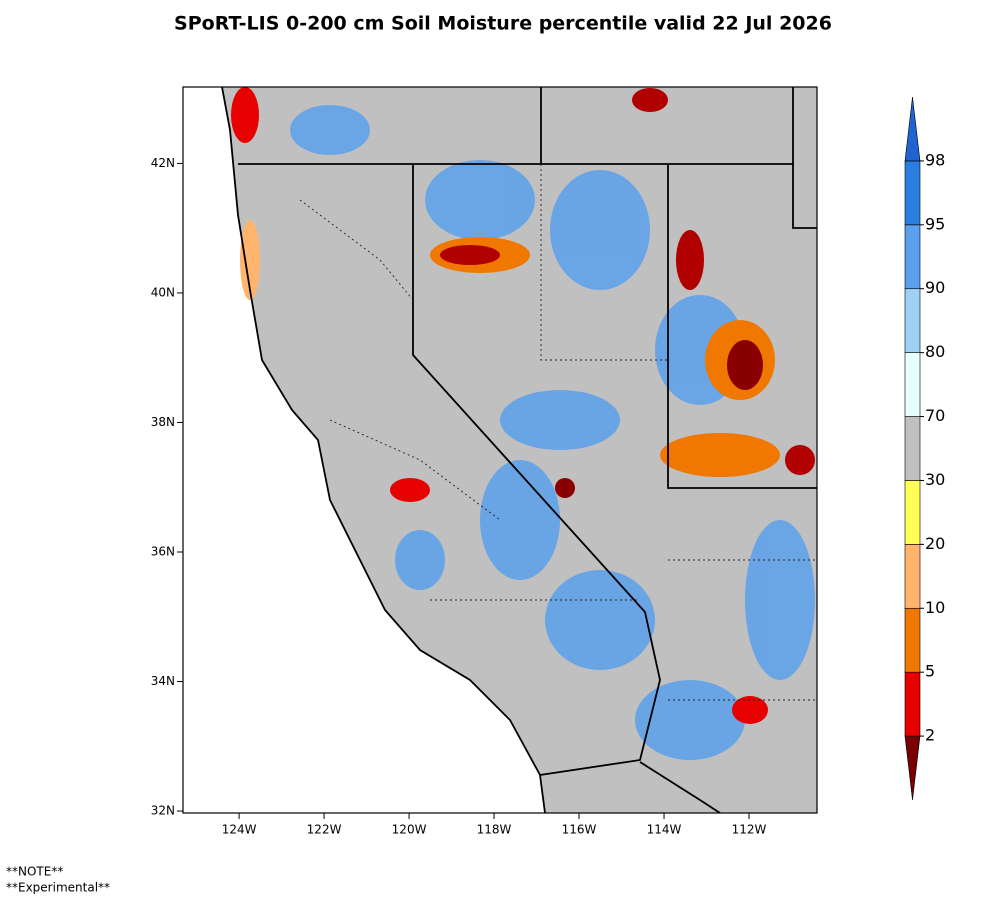  What do you see at coordinates (163, 422) in the screenshot?
I see `lat-label: 38N` at bounding box center [163, 422].